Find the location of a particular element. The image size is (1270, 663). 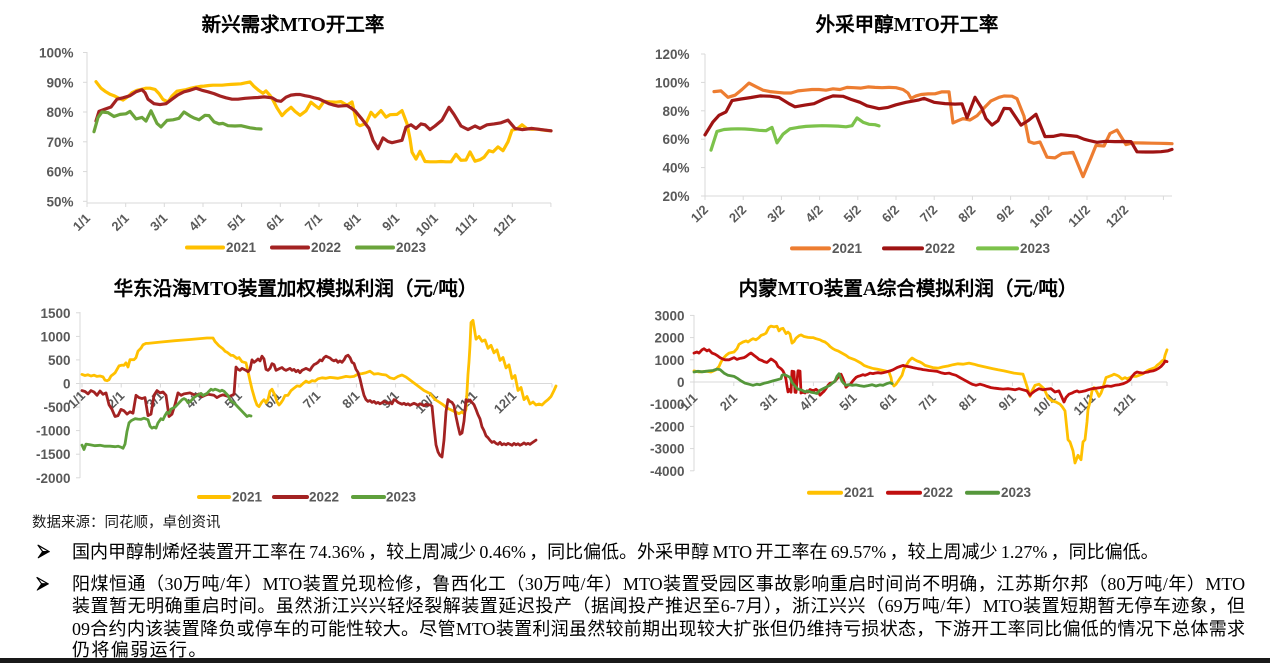

svg-text: 120% is located at coordinates (672, 54).